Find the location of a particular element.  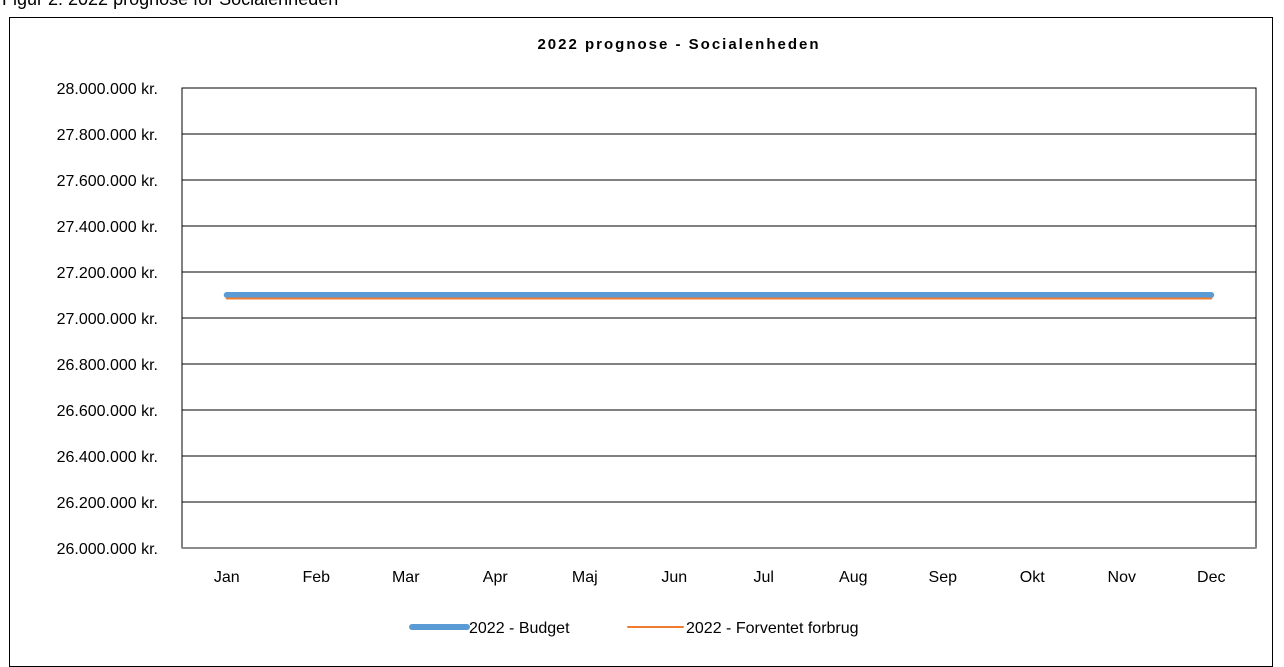

y-tick-label: 28.000.000 kr. is located at coordinates (107, 89).